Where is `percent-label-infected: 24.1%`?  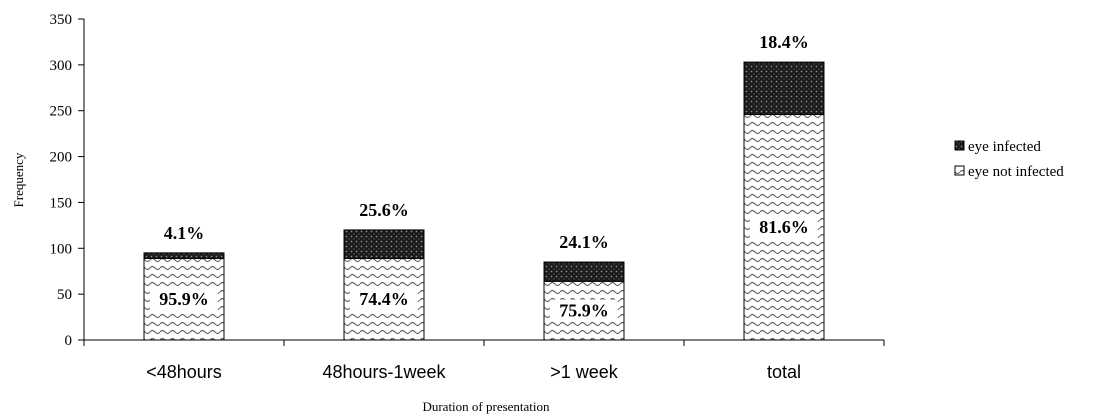
percent-label-infected: 24.1% is located at coordinates (584, 242).